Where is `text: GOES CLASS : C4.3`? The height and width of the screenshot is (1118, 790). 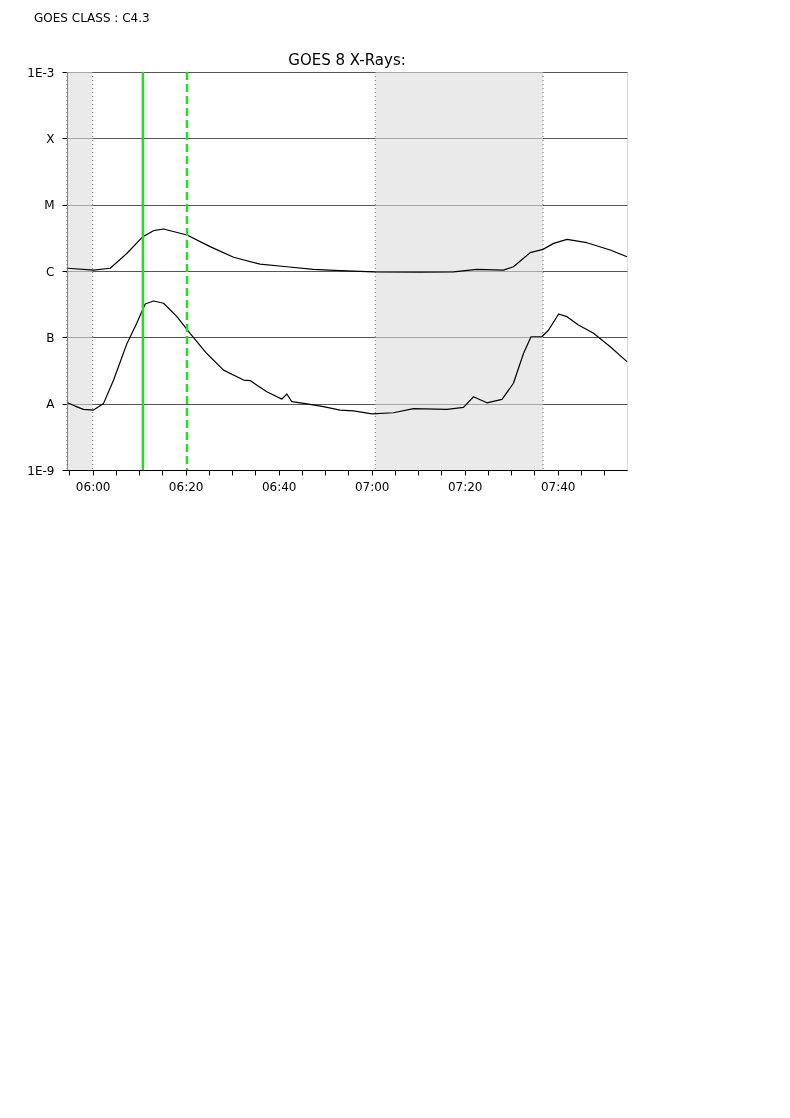 text: GOES CLASS : C4.3 is located at coordinates (92, 18).